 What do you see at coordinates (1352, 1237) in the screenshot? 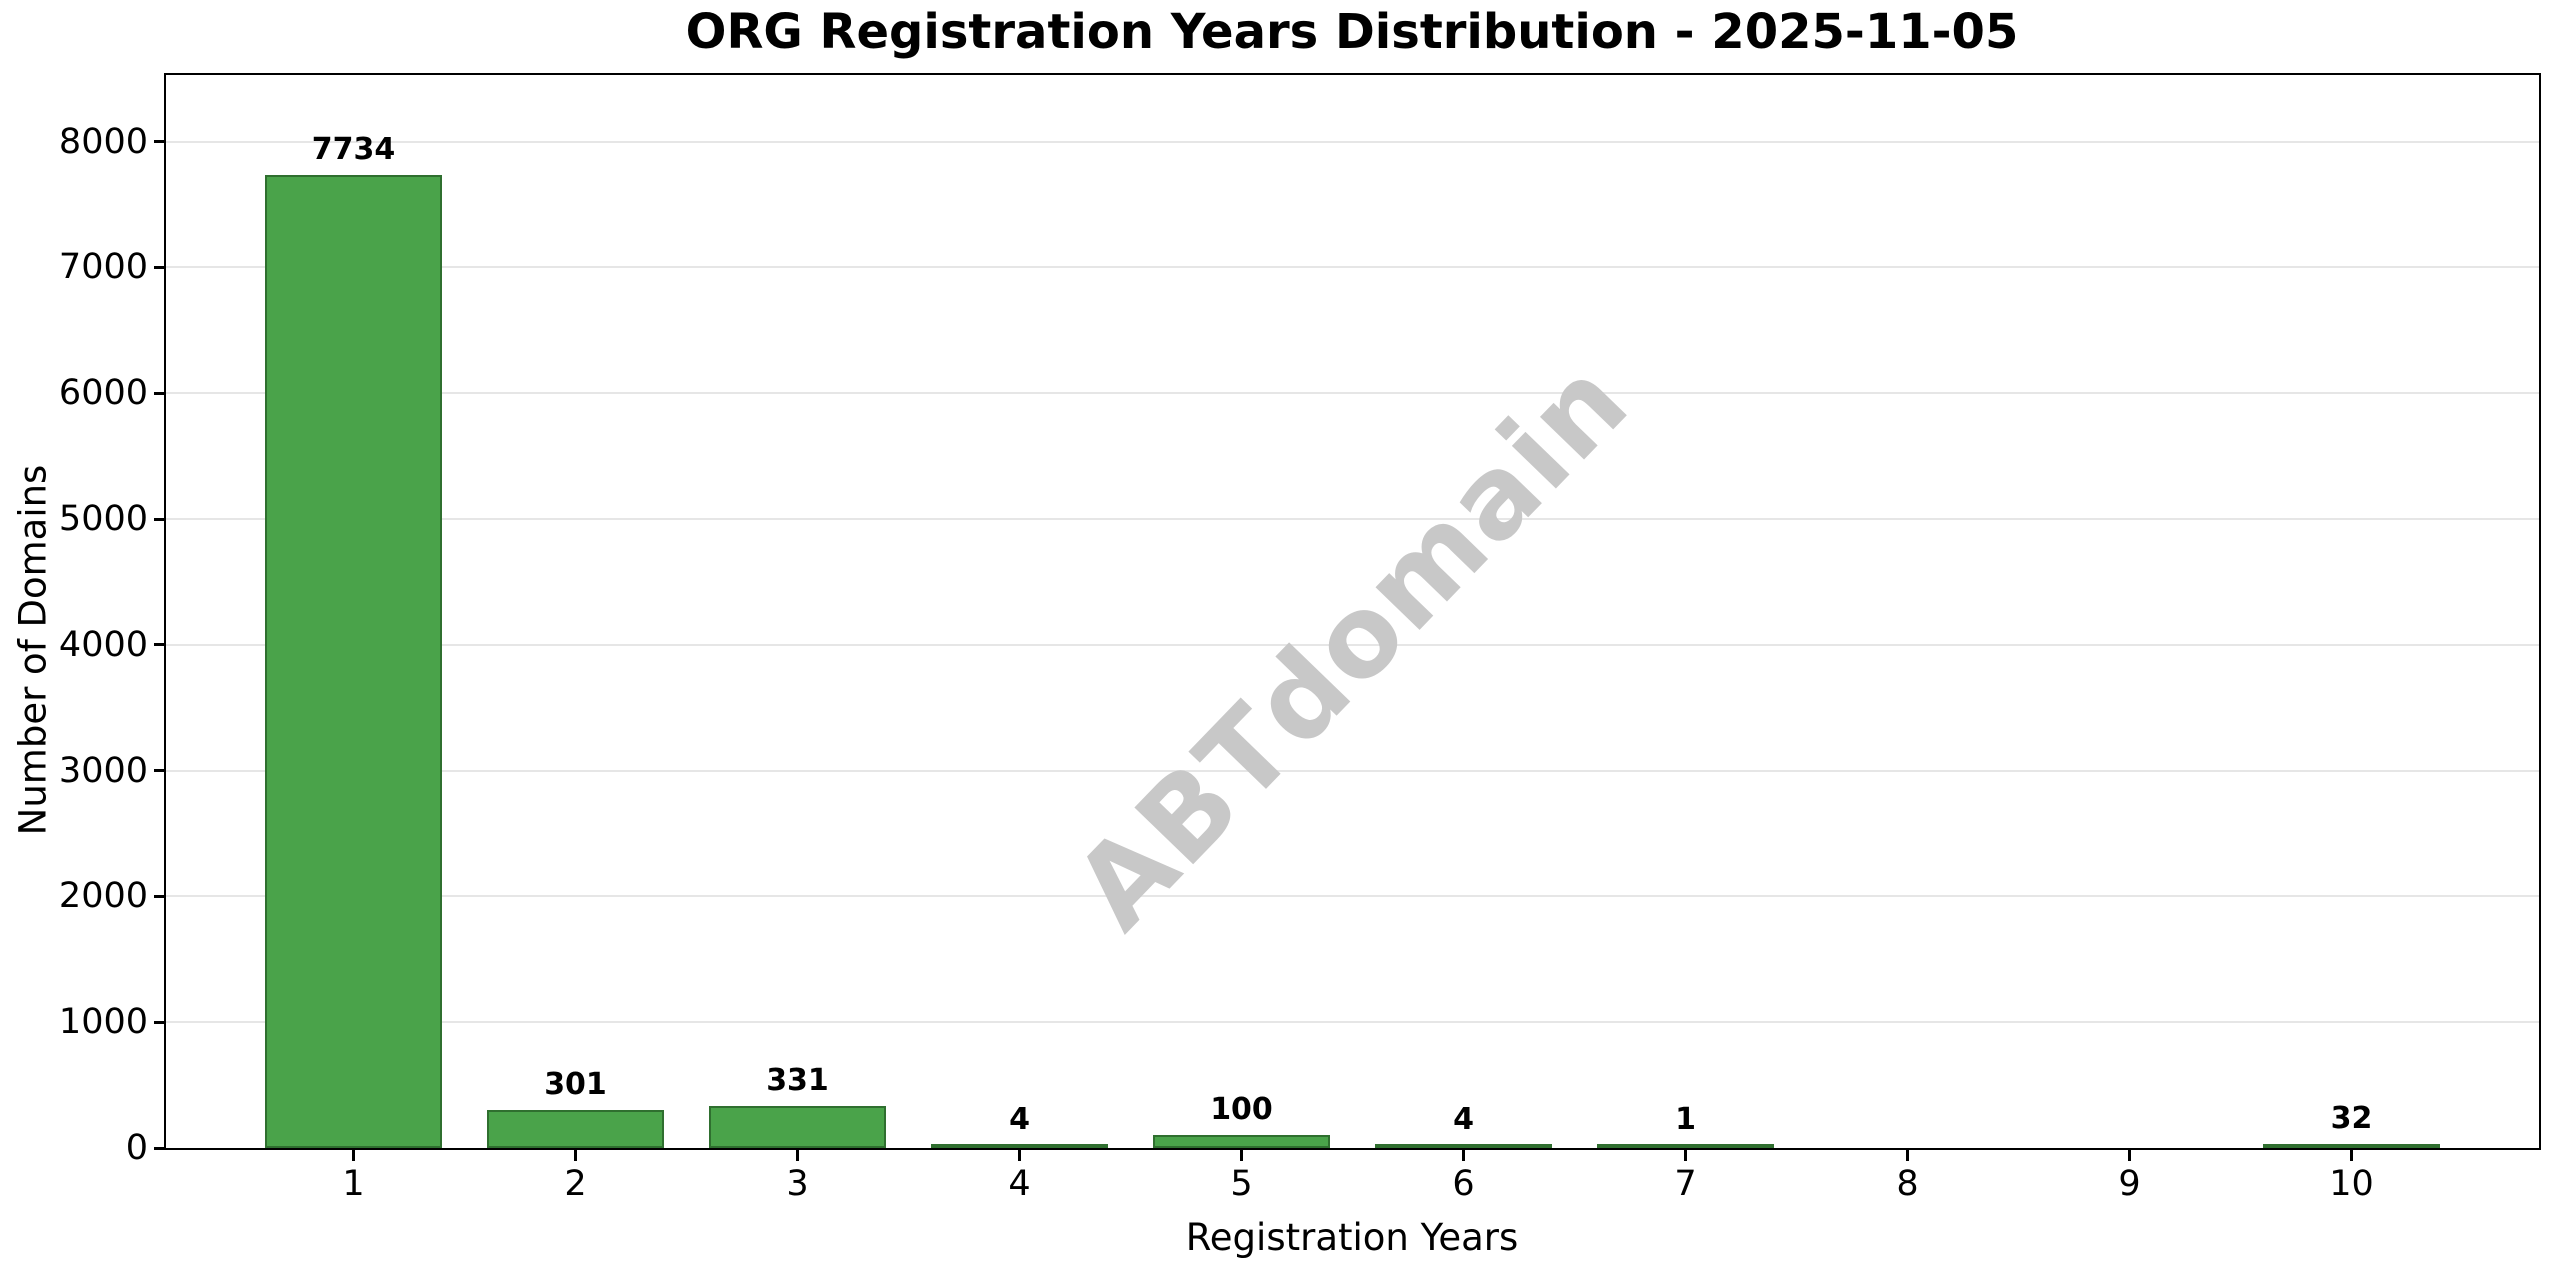
I see `x-axis-label: Registration Years` at bounding box center [1352, 1237].